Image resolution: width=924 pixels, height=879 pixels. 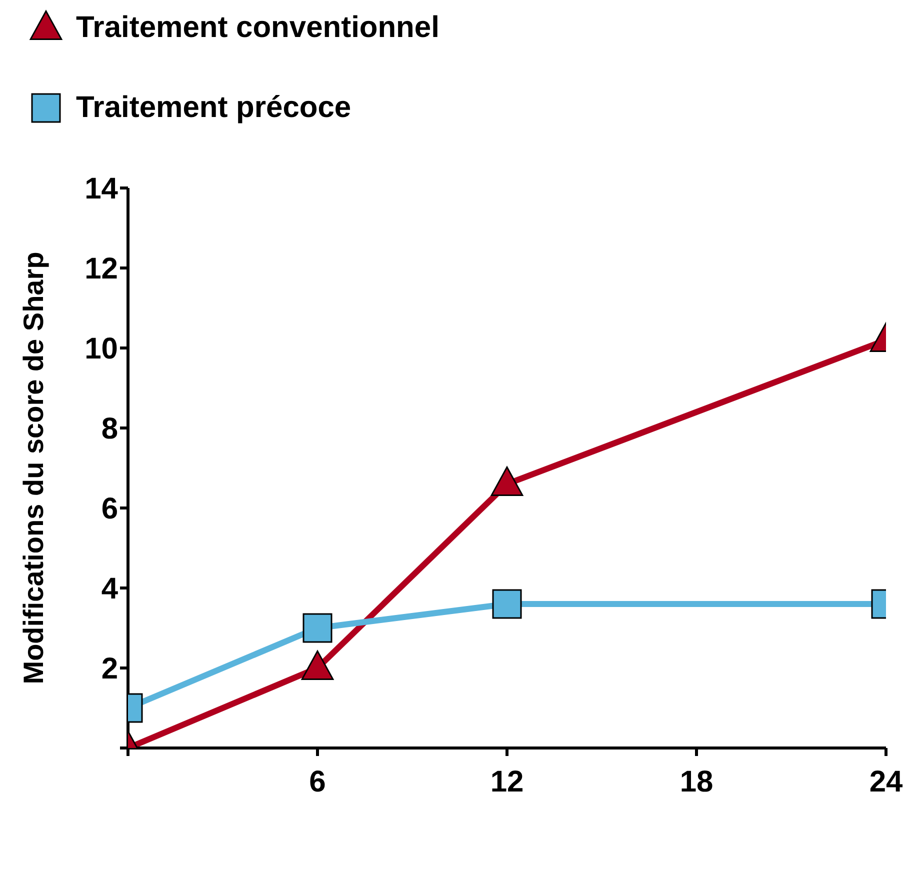 What do you see at coordinates (214, 108) in the screenshot?
I see `legend-label: Traitement précoce` at bounding box center [214, 108].